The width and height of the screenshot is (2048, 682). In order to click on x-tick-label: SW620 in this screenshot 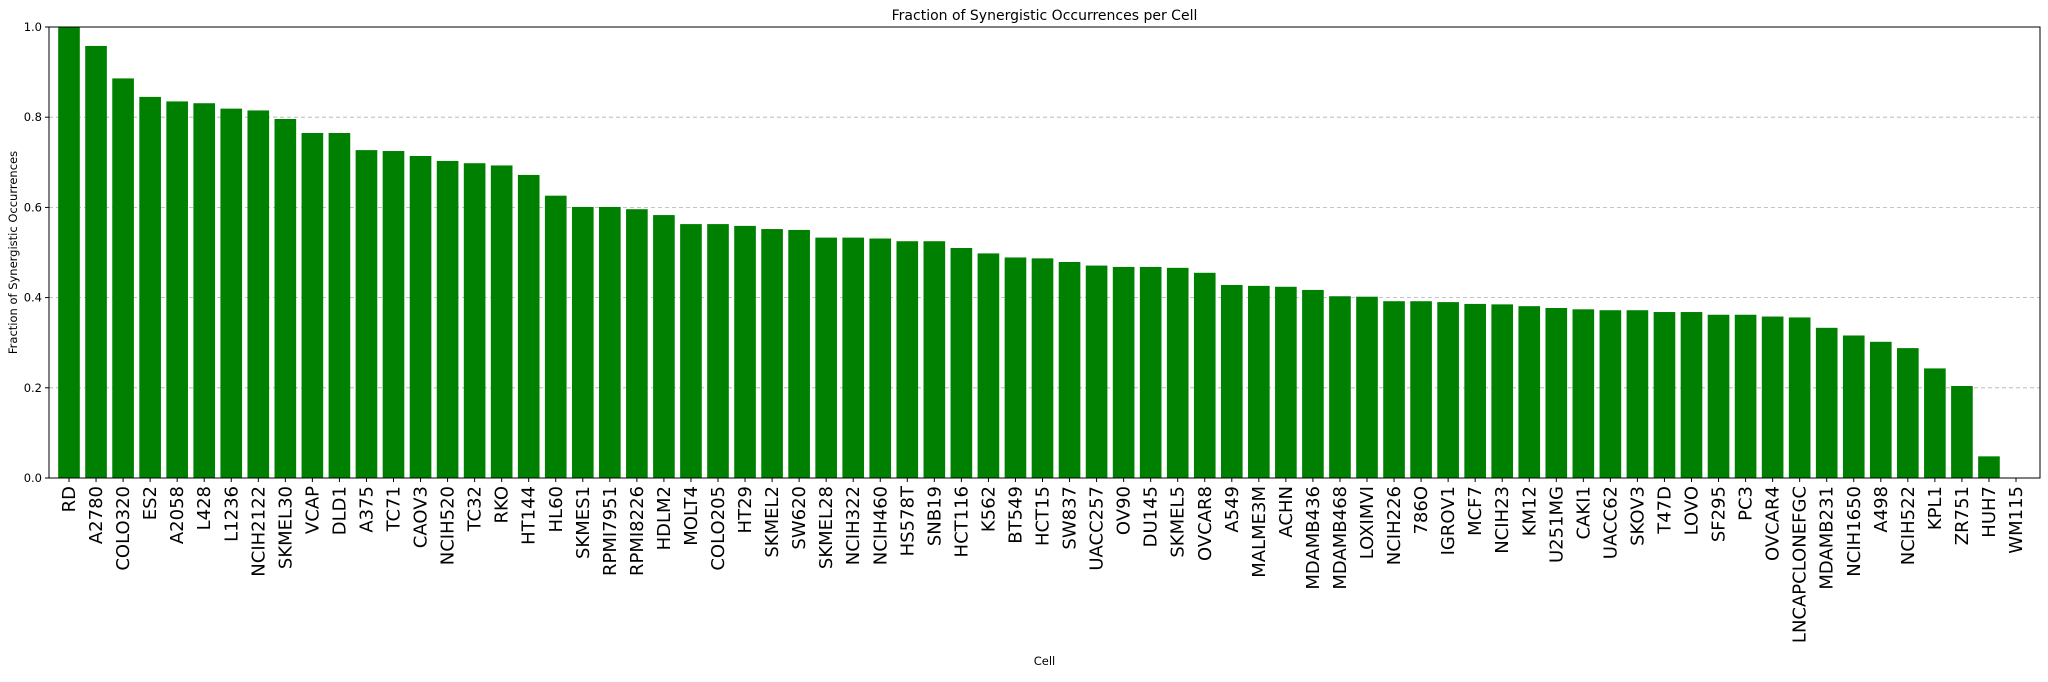, I will do `click(799, 518)`.